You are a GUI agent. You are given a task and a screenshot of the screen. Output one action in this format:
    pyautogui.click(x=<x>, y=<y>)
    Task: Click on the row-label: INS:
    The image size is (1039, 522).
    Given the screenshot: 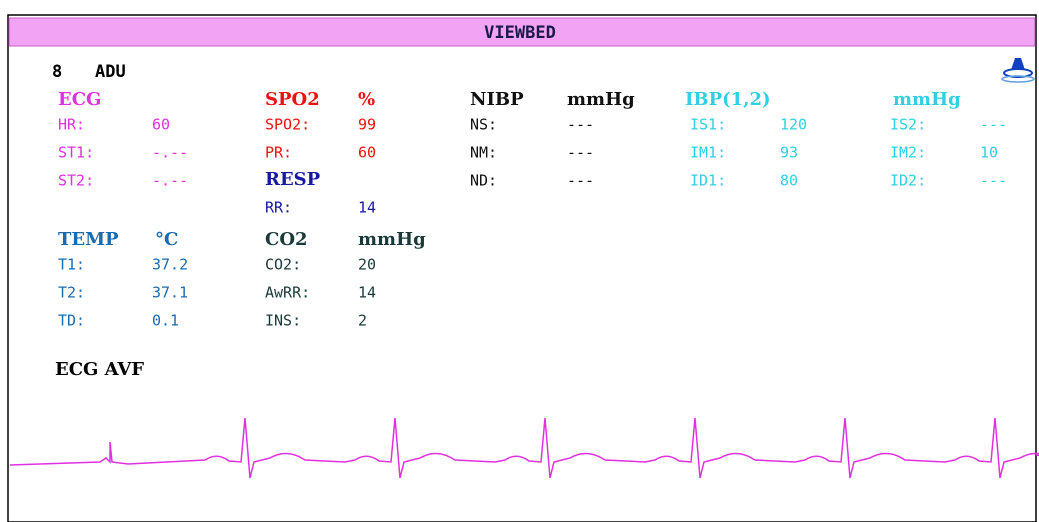 What is the action you would take?
    pyautogui.click(x=283, y=321)
    